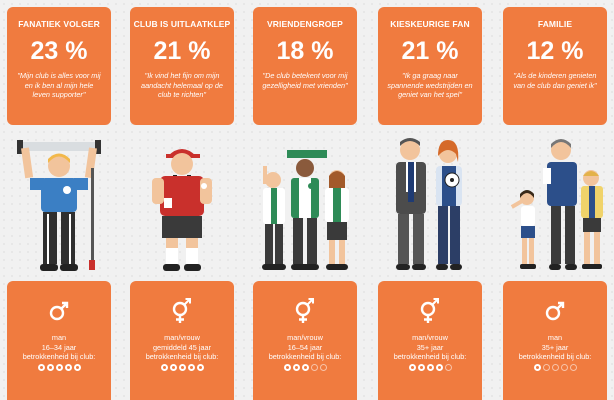 Image resolution: width=614 pixels, height=400 pixels. I want to click on outlet-supporter-illustration, so click(182, 203).